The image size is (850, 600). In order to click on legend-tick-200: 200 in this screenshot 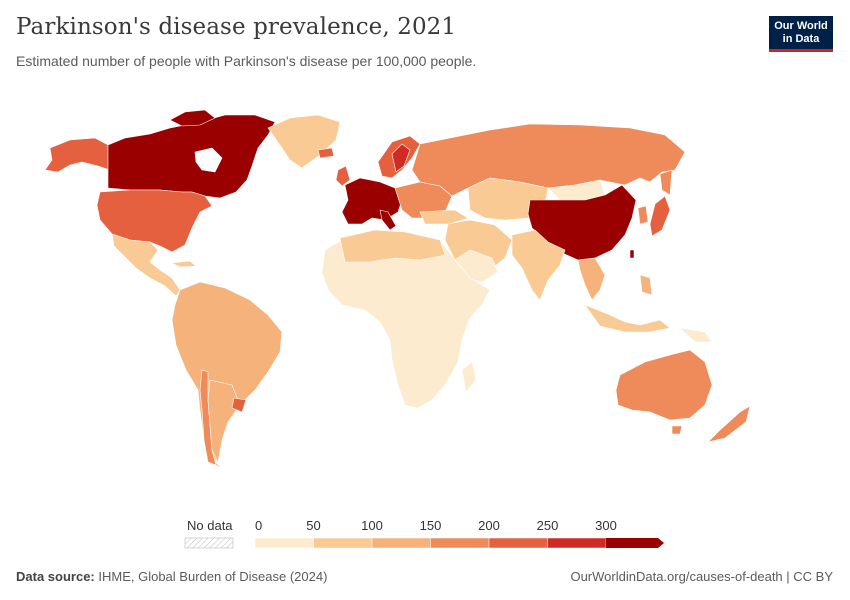, I will do `click(489, 525)`.